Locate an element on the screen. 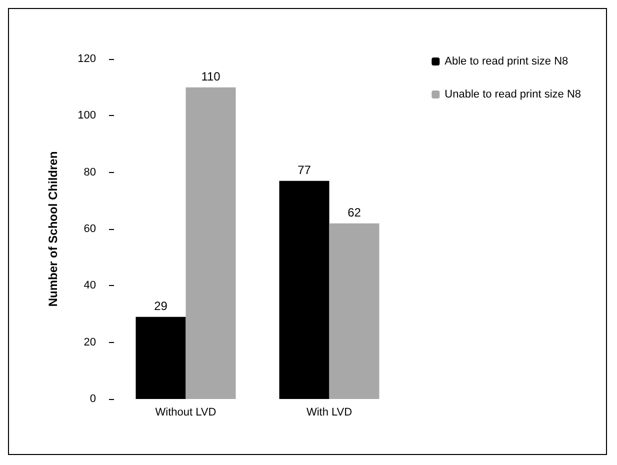 The image size is (617, 465). y-tick-label: 60 is located at coordinates (90, 229).